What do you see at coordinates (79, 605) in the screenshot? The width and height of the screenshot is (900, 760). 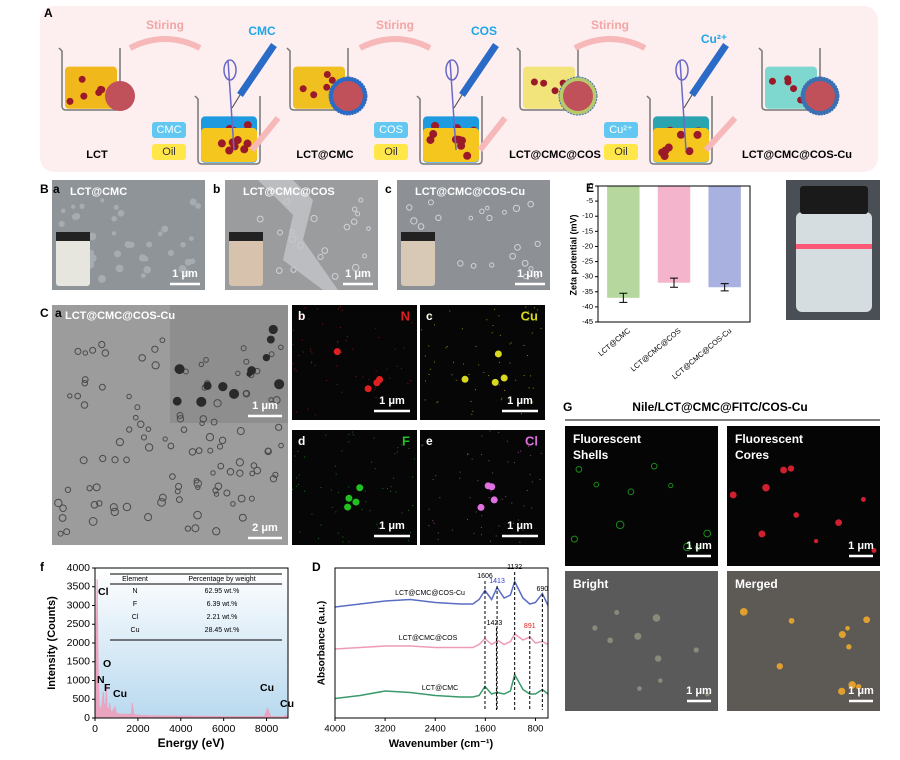 I see `y-tick-label: 3000` at bounding box center [79, 605].